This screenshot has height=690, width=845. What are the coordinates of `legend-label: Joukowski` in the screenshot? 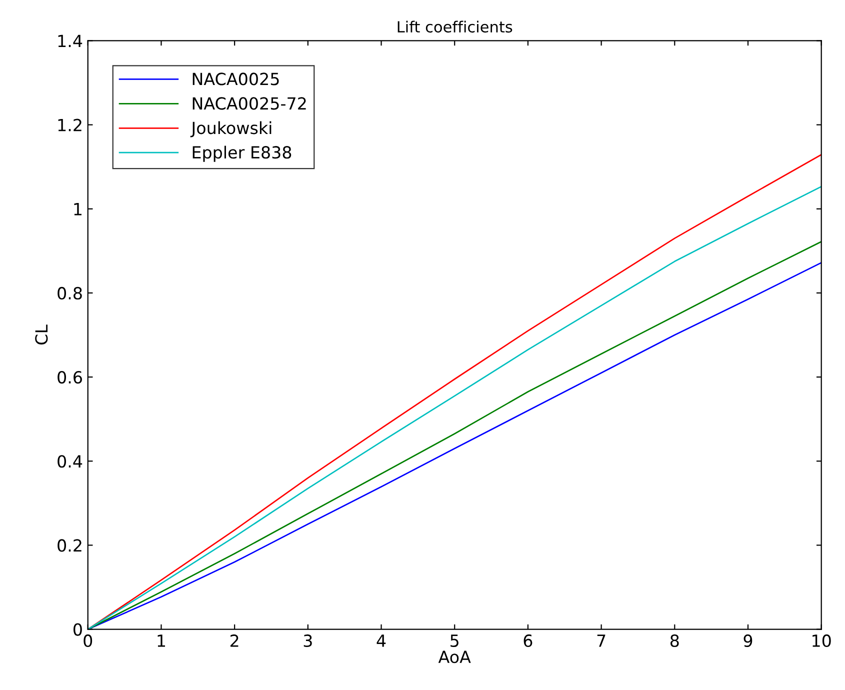 It's located at (231, 129).